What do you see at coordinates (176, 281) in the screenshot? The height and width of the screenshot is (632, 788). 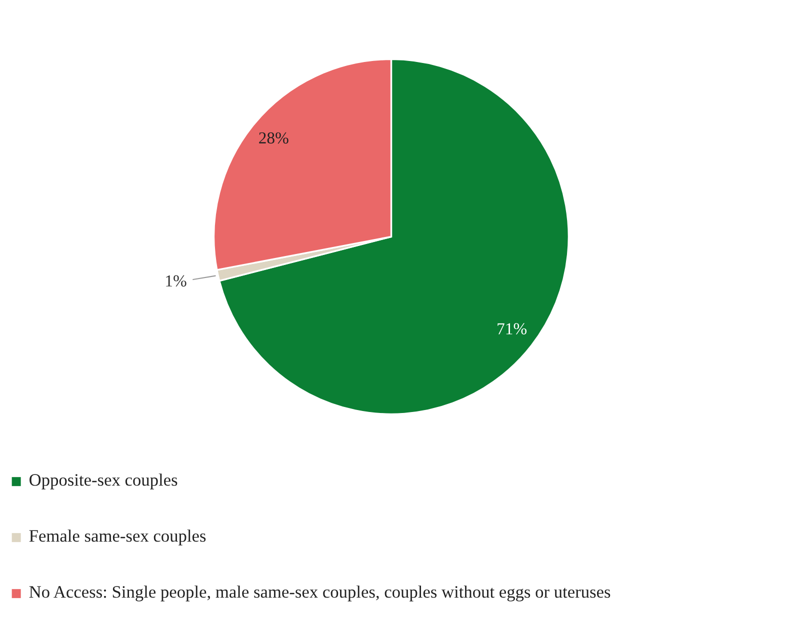 I see `data-label: 1%` at bounding box center [176, 281].